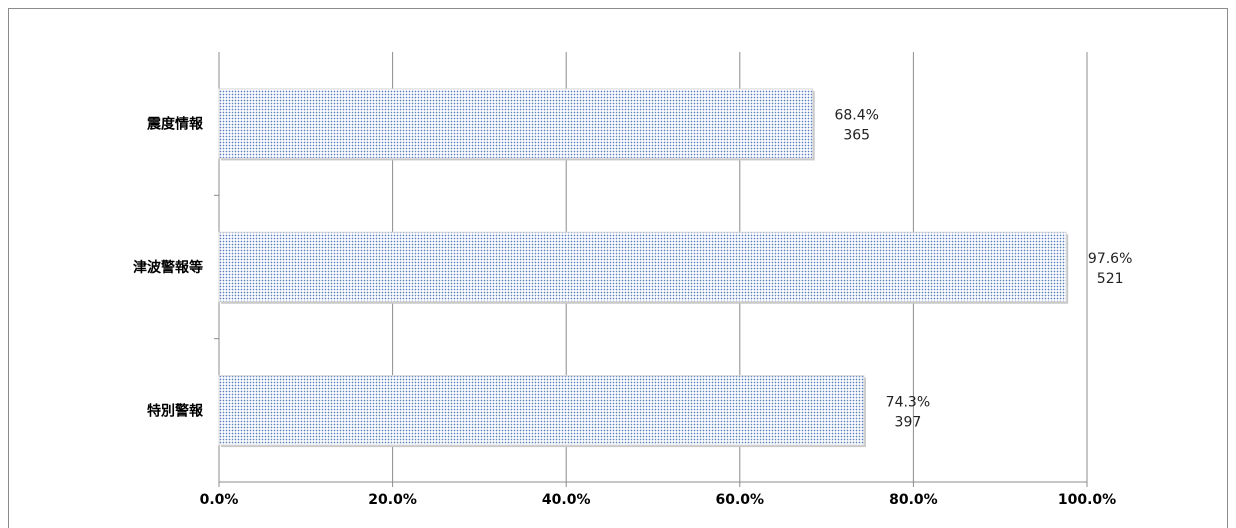 This screenshot has width=1236, height=528. I want to click on data-label-percent: 68.4%, so click(856, 116).